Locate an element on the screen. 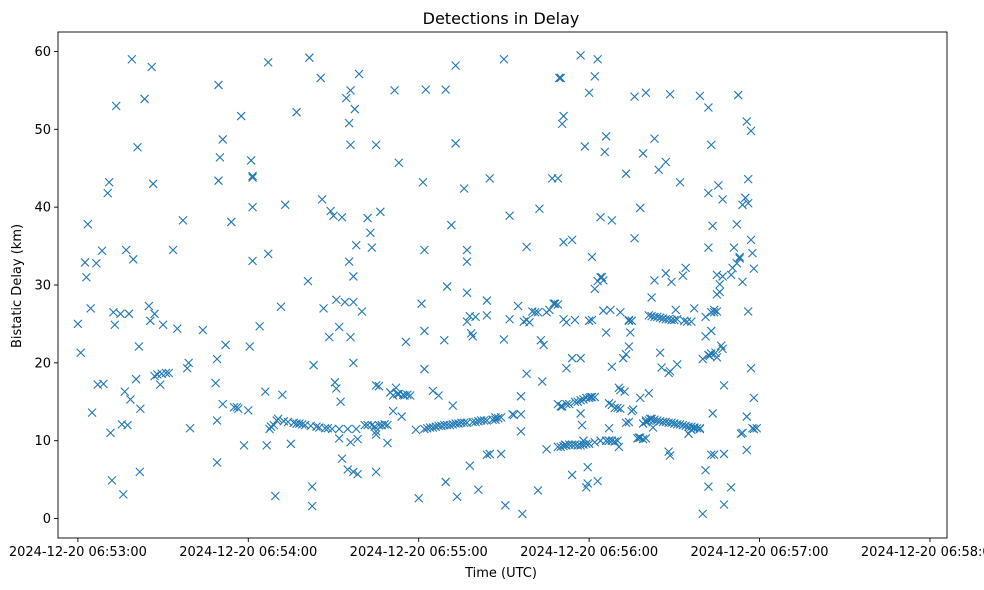 The height and width of the screenshot is (590, 984). x-tick-label: 2024-12-20 06:54:00 is located at coordinates (248, 552).